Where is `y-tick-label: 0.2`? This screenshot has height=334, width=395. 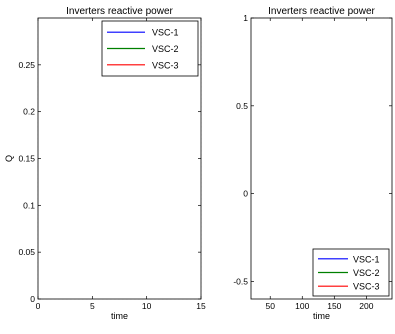 y-tick-label: 0.2 is located at coordinates (29, 112).